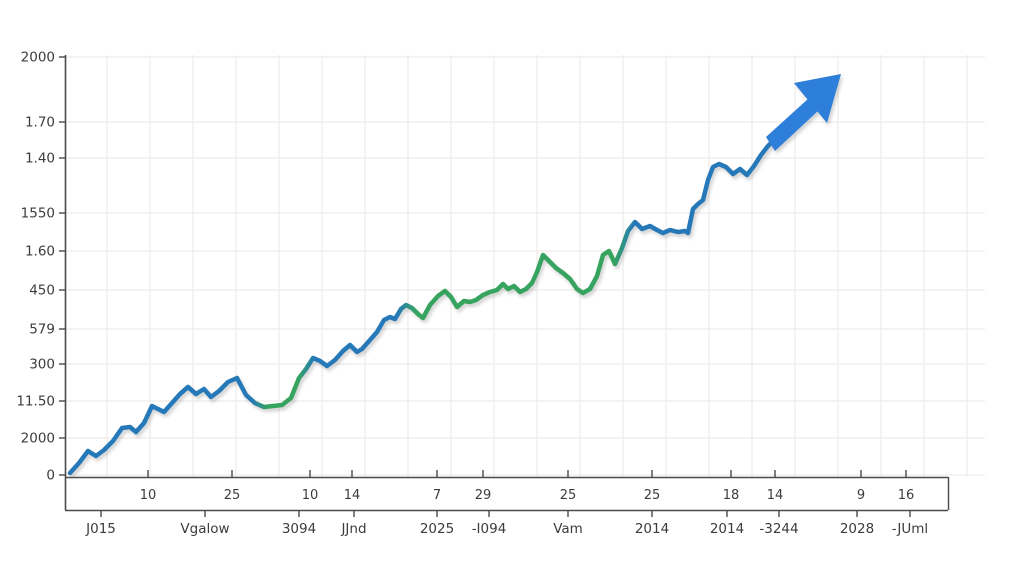 This screenshot has width=1024, height=576. I want to click on arrow-head, so click(817, 98).